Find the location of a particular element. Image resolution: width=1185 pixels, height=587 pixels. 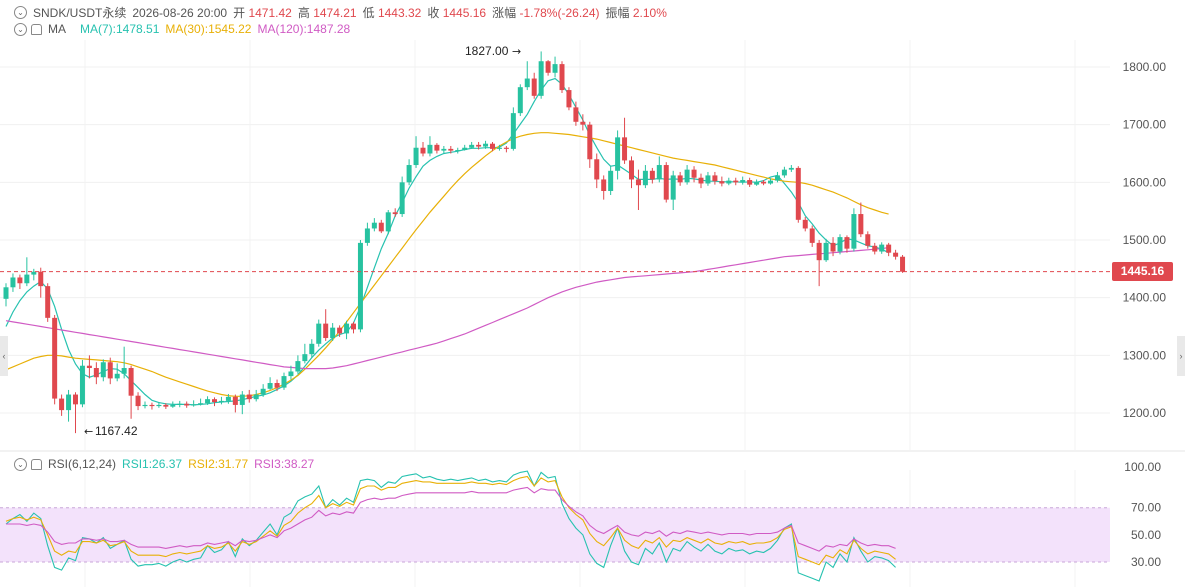

ma-indicator-label: MA is located at coordinates (57, 29).